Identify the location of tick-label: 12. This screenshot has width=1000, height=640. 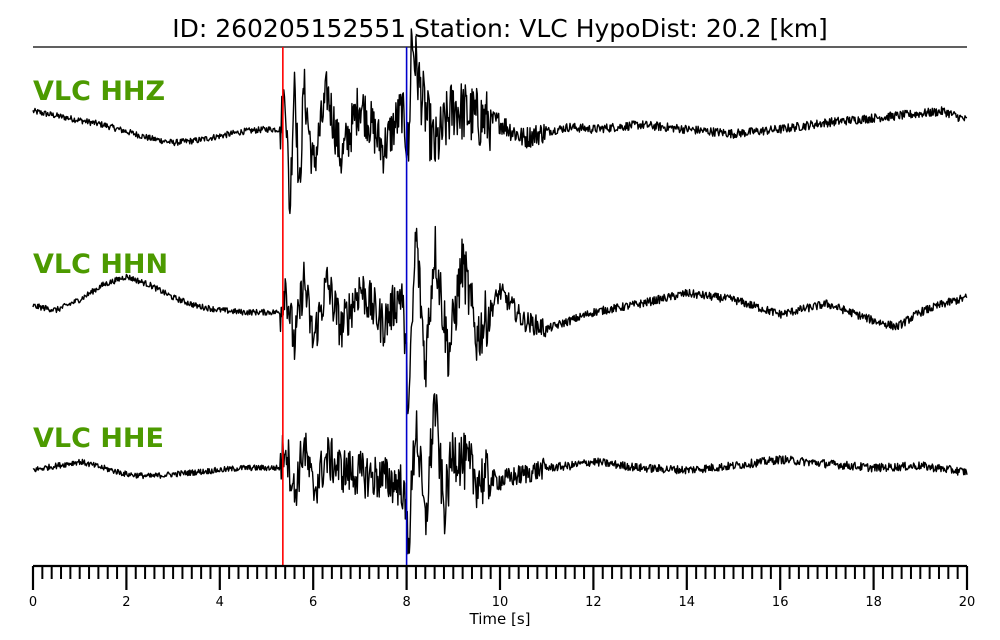
(593, 602).